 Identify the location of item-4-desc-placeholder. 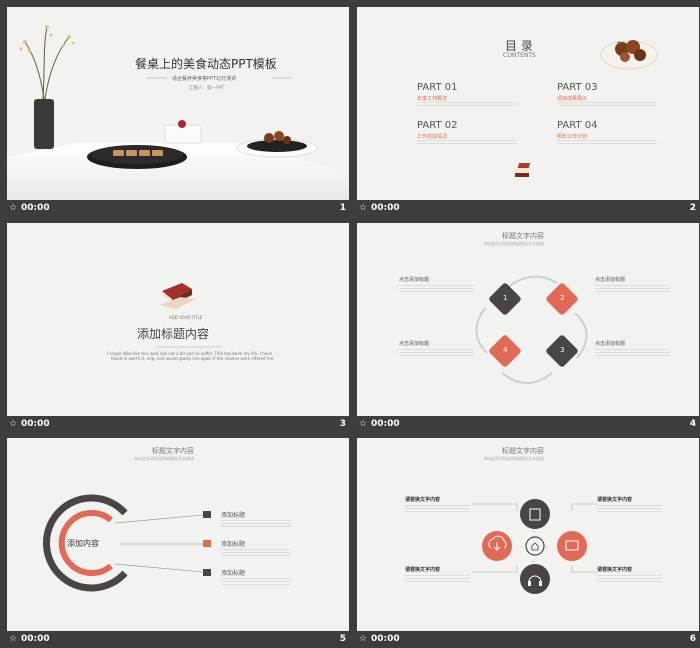
(436, 353).